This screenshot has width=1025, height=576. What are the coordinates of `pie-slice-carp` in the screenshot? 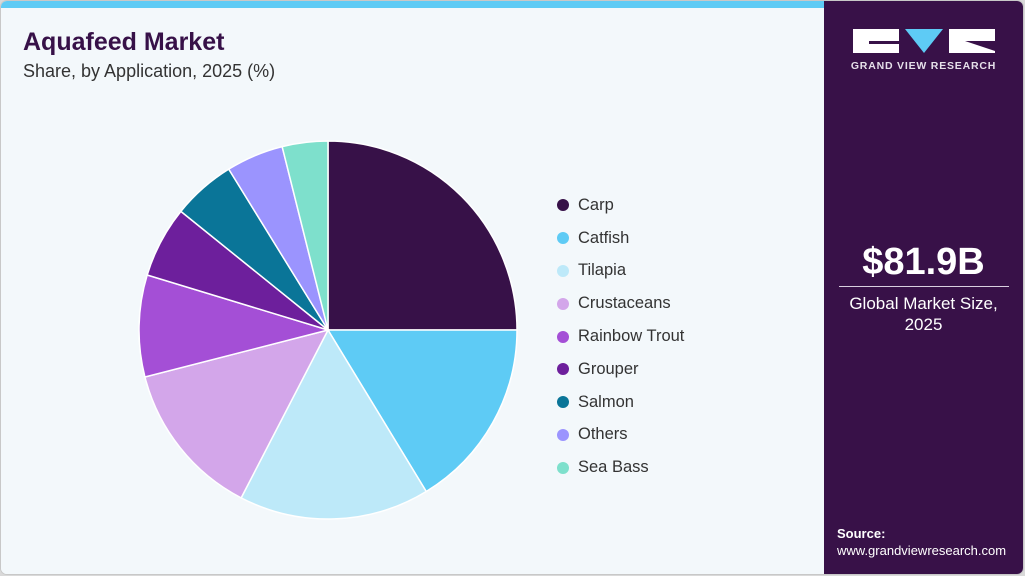 It's located at (422, 235).